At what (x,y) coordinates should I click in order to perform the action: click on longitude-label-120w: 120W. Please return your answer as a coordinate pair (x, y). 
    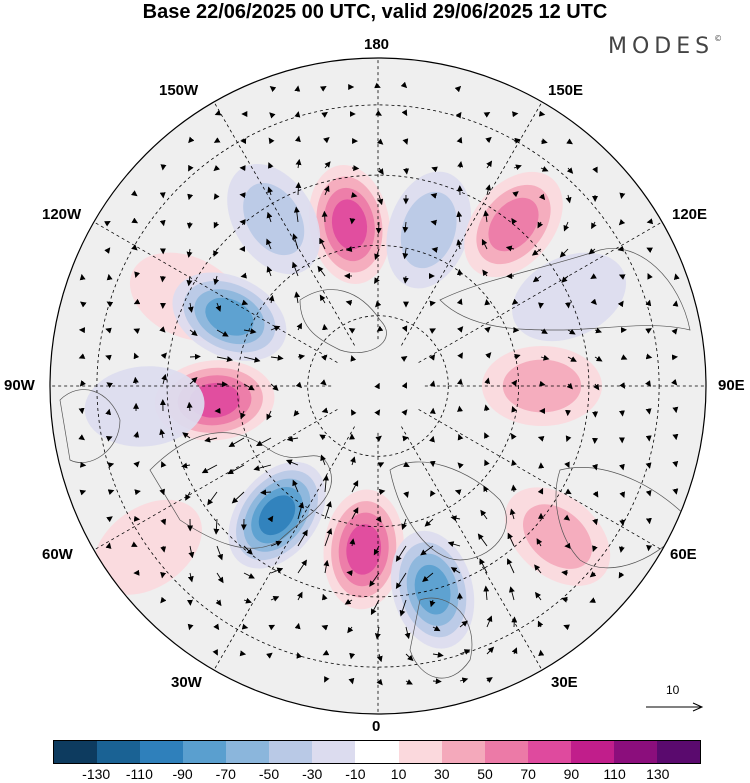
    Looking at the image, I should click on (62, 214).